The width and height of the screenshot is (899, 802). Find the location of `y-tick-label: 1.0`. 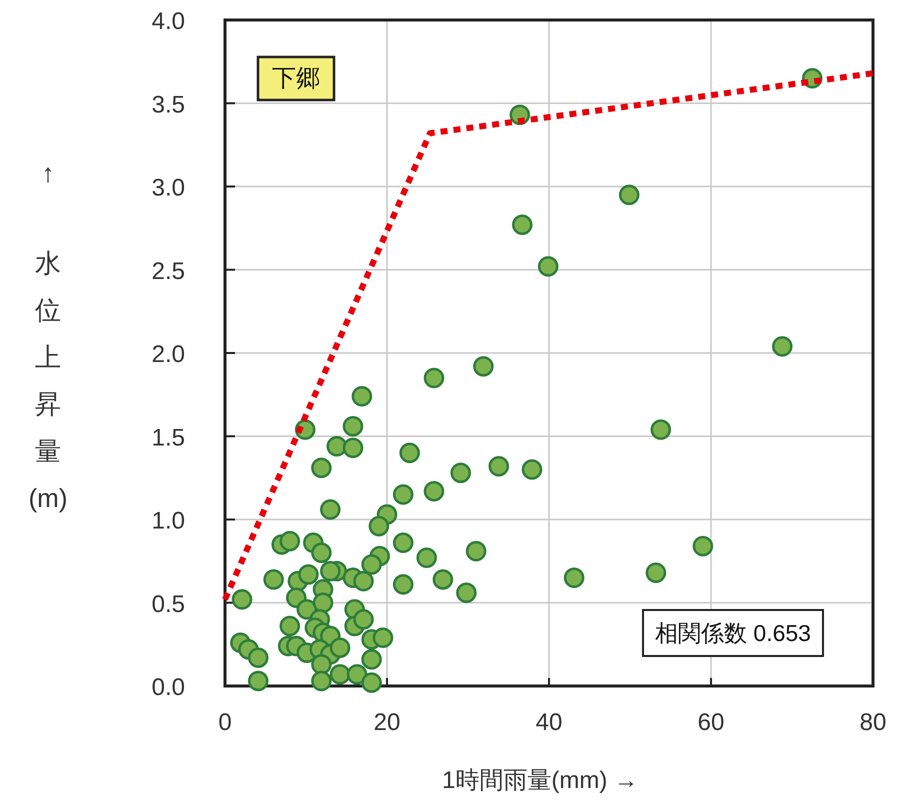

y-tick-label: 1.0 is located at coordinates (168, 521).